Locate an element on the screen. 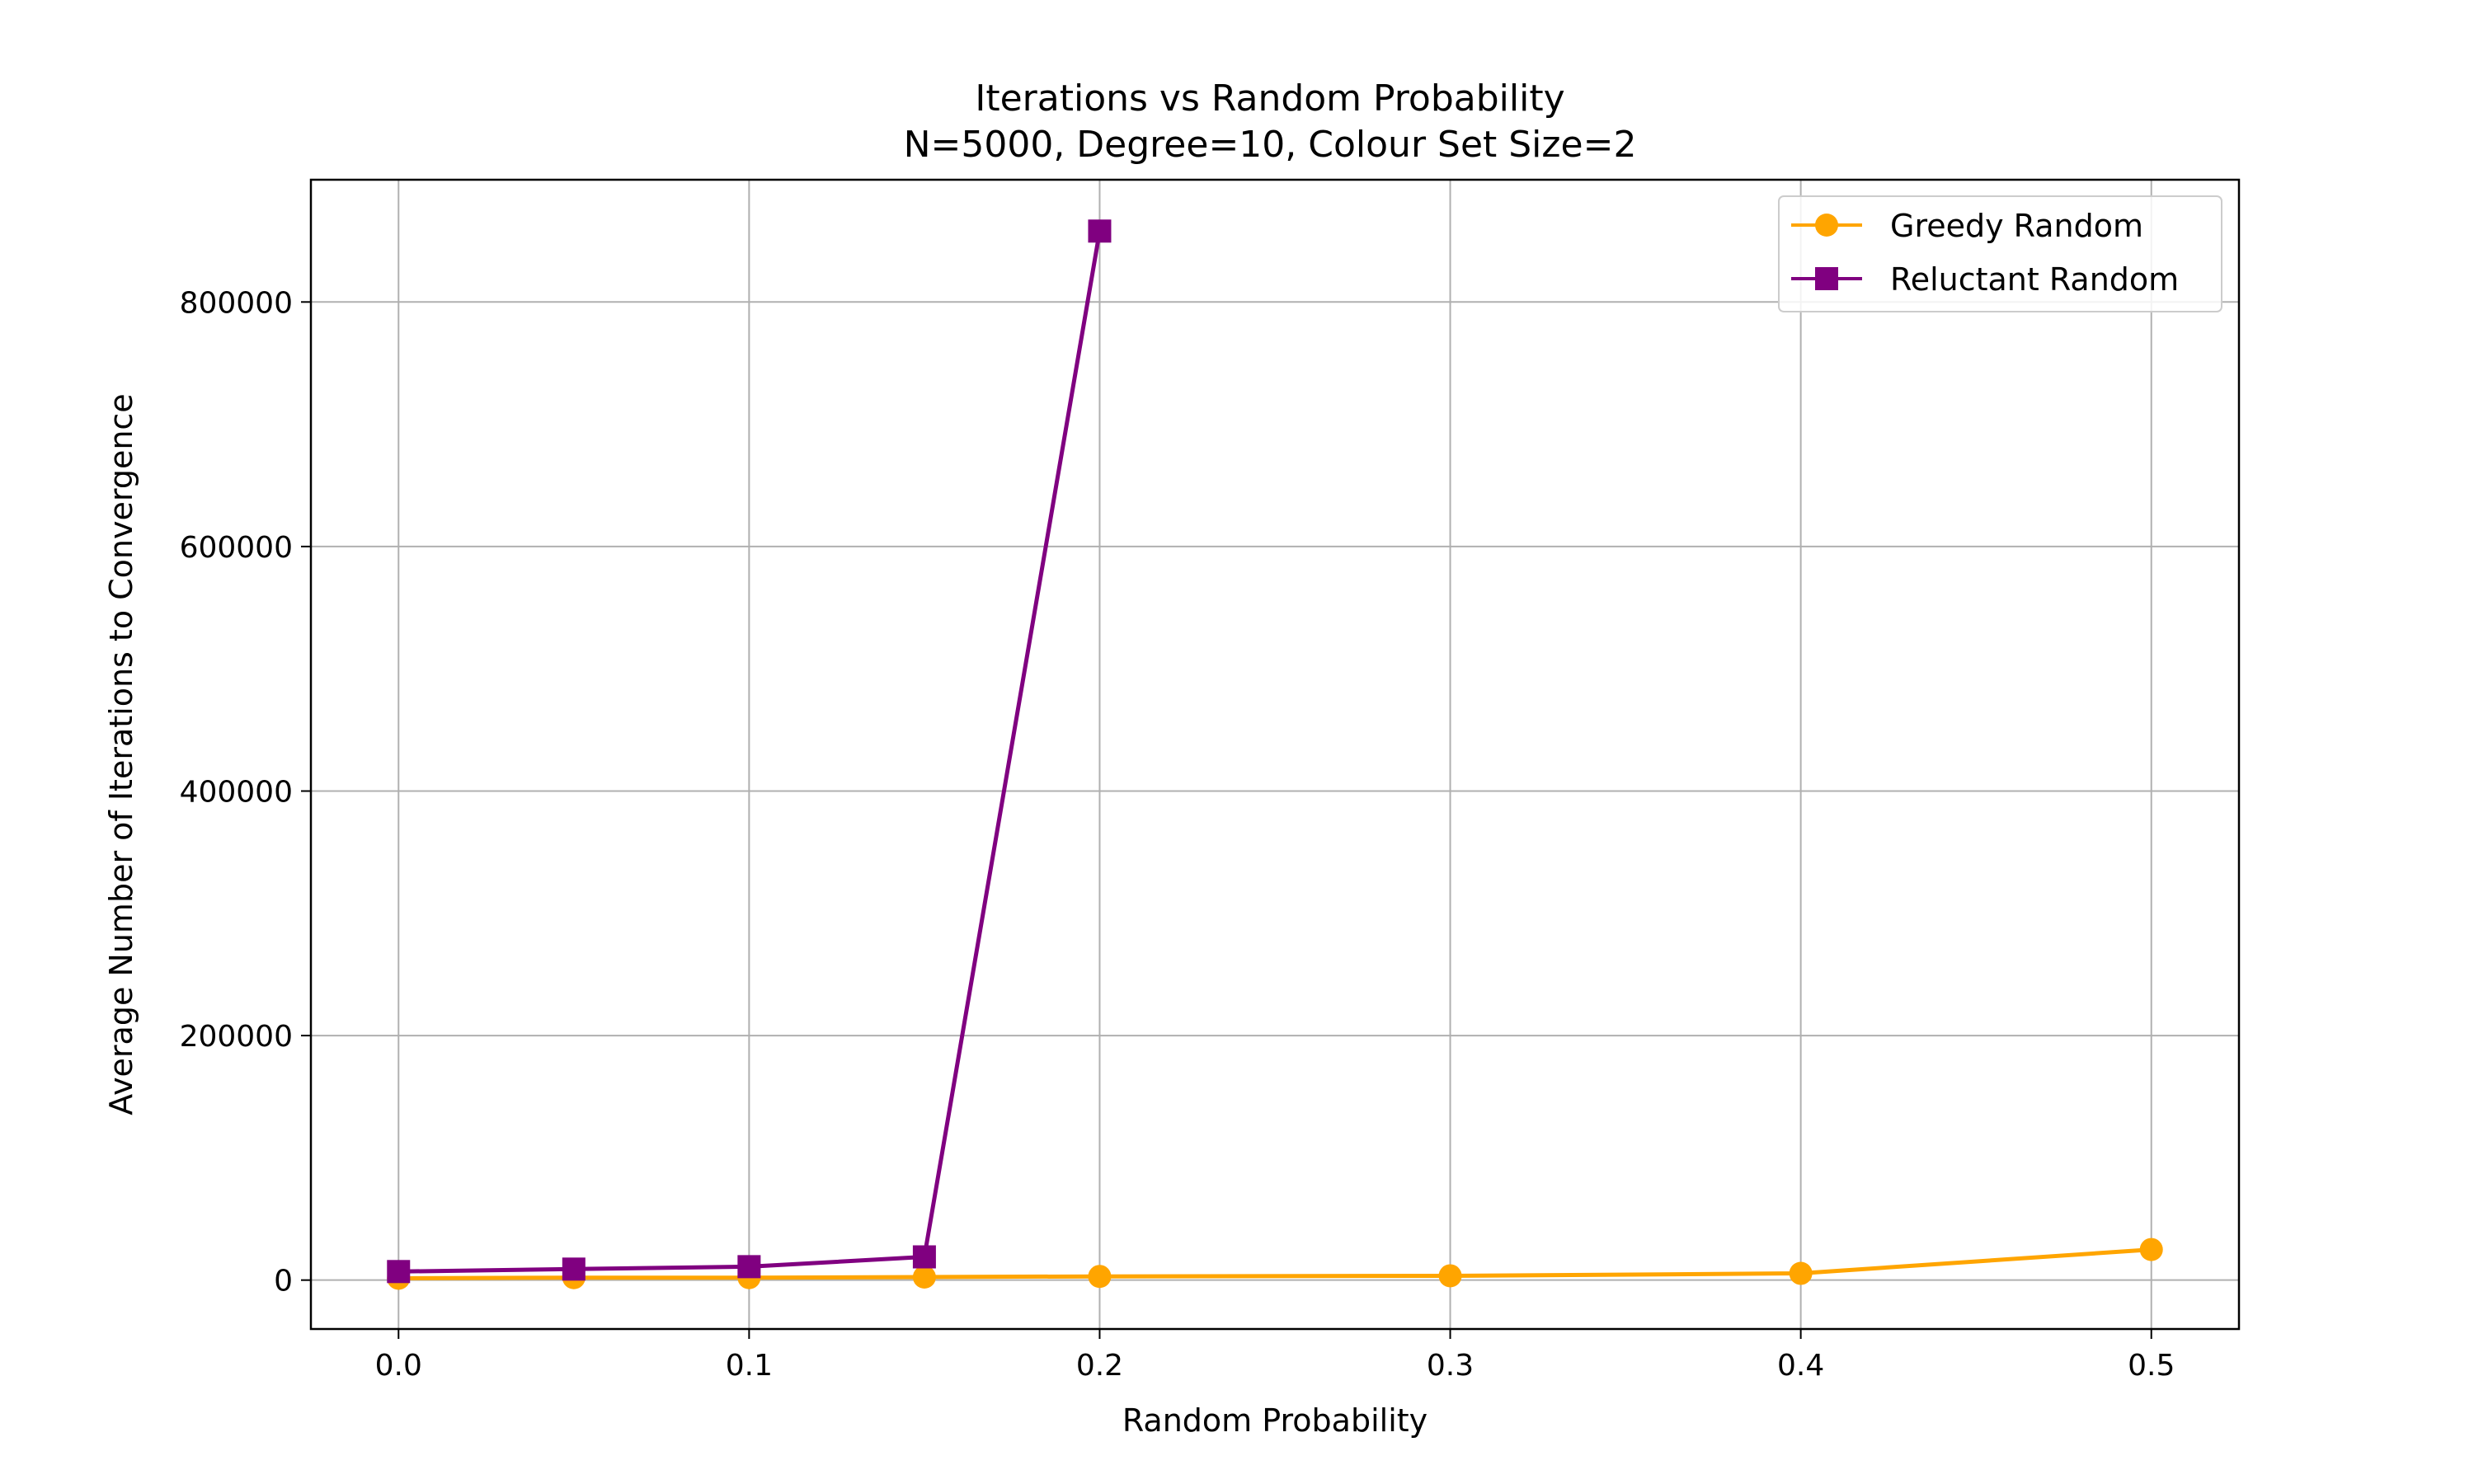  legend-marker-greedy-random is located at coordinates (1826, 226).